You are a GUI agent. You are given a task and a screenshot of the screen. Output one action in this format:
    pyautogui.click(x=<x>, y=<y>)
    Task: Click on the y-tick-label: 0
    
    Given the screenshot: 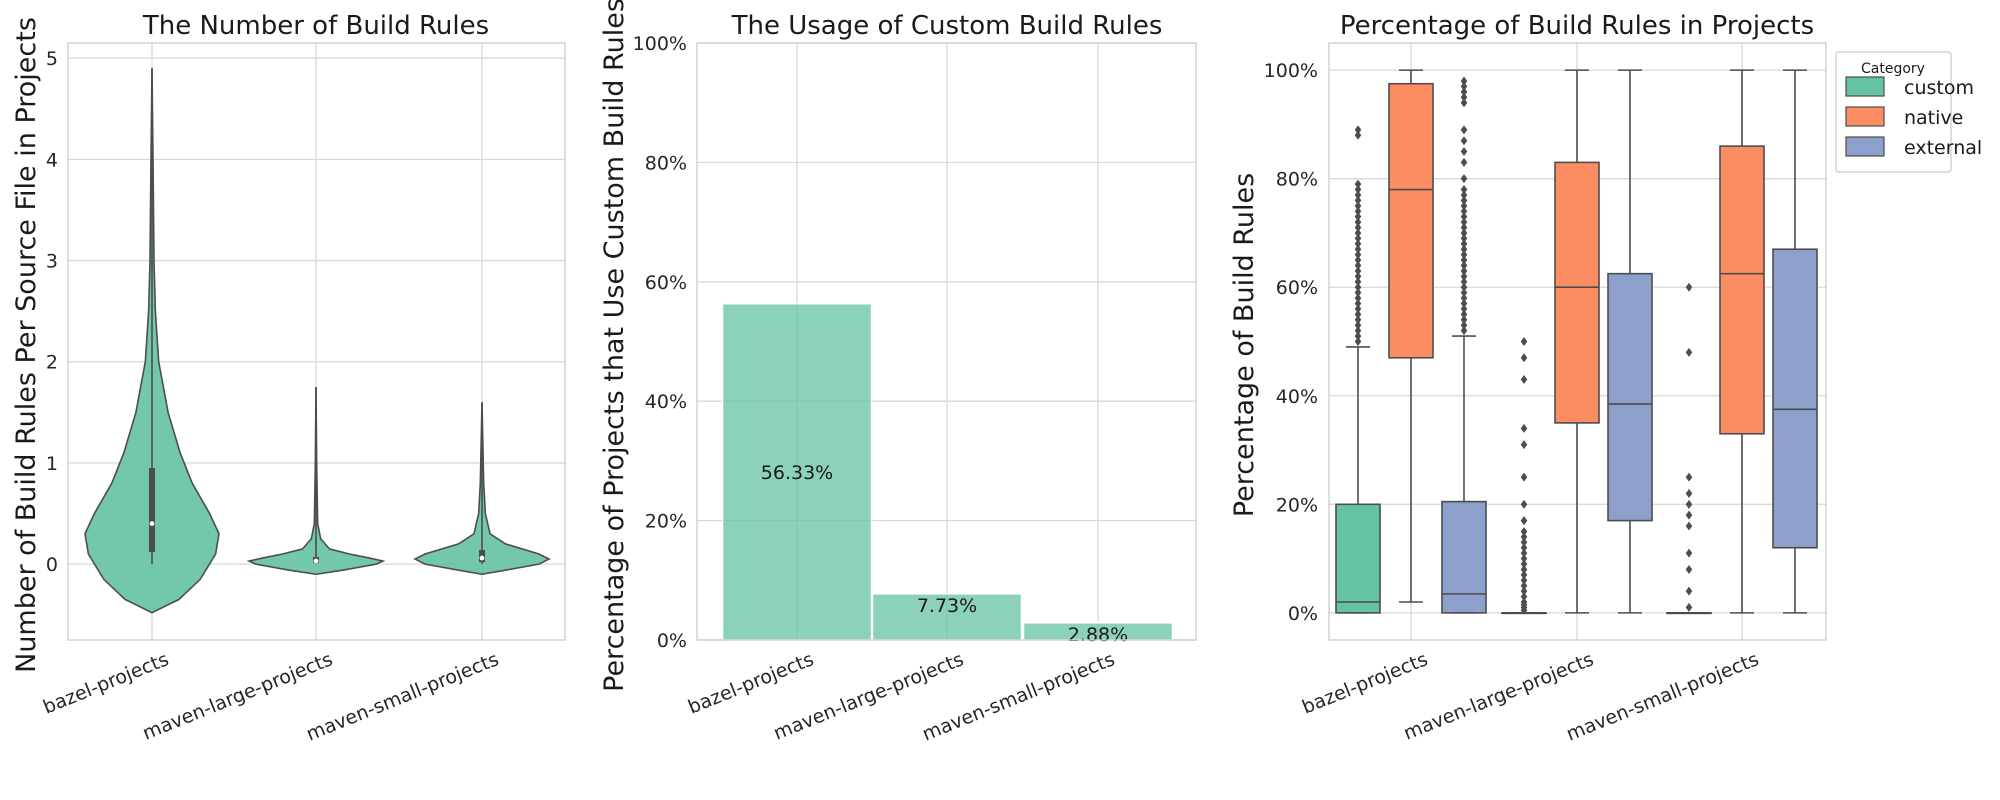 What is the action you would take?
    pyautogui.click(x=52, y=565)
    